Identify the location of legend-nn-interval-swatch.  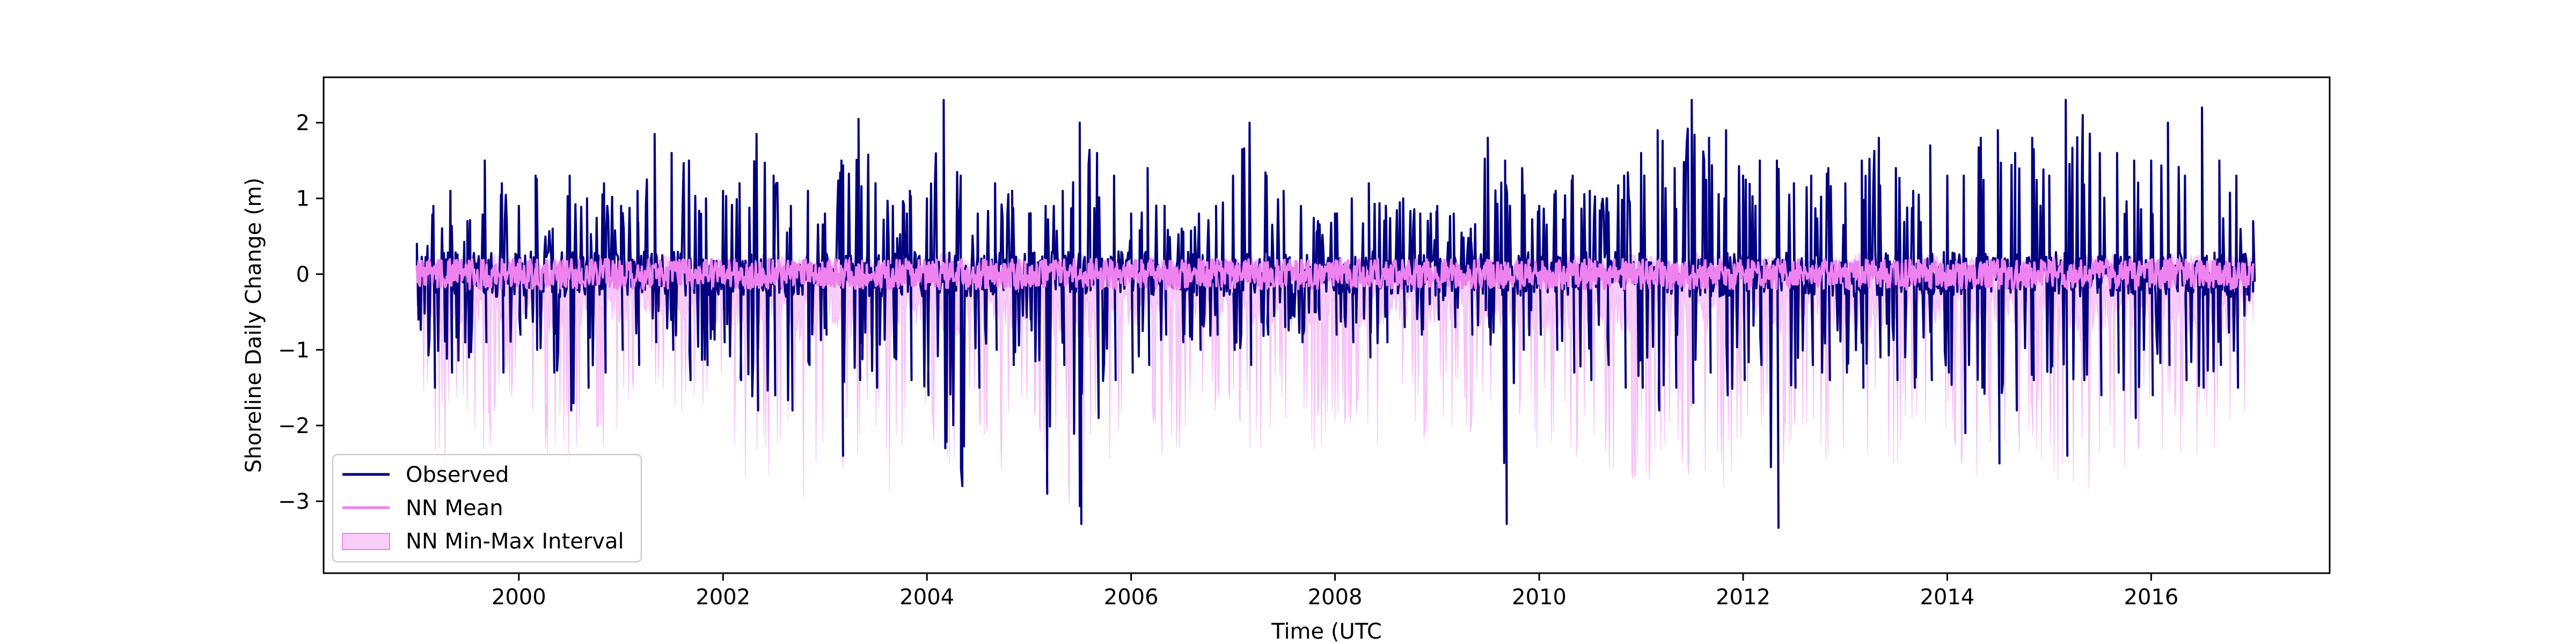
(366, 541).